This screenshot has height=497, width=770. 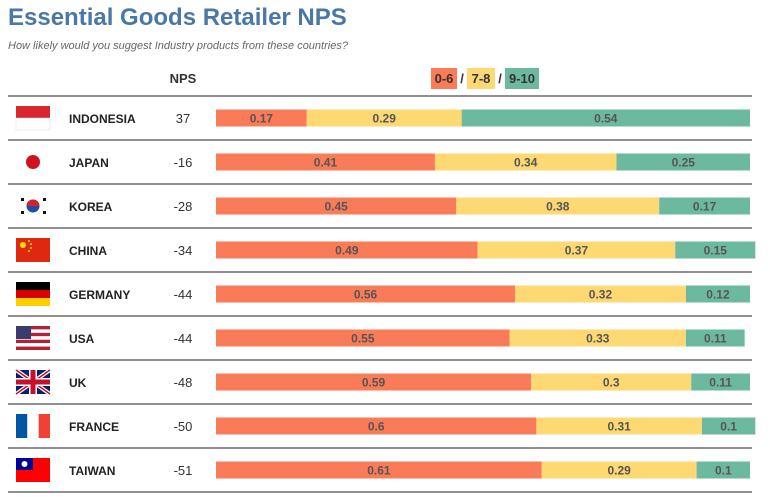 I want to click on germany-flag, so click(x=33, y=294).